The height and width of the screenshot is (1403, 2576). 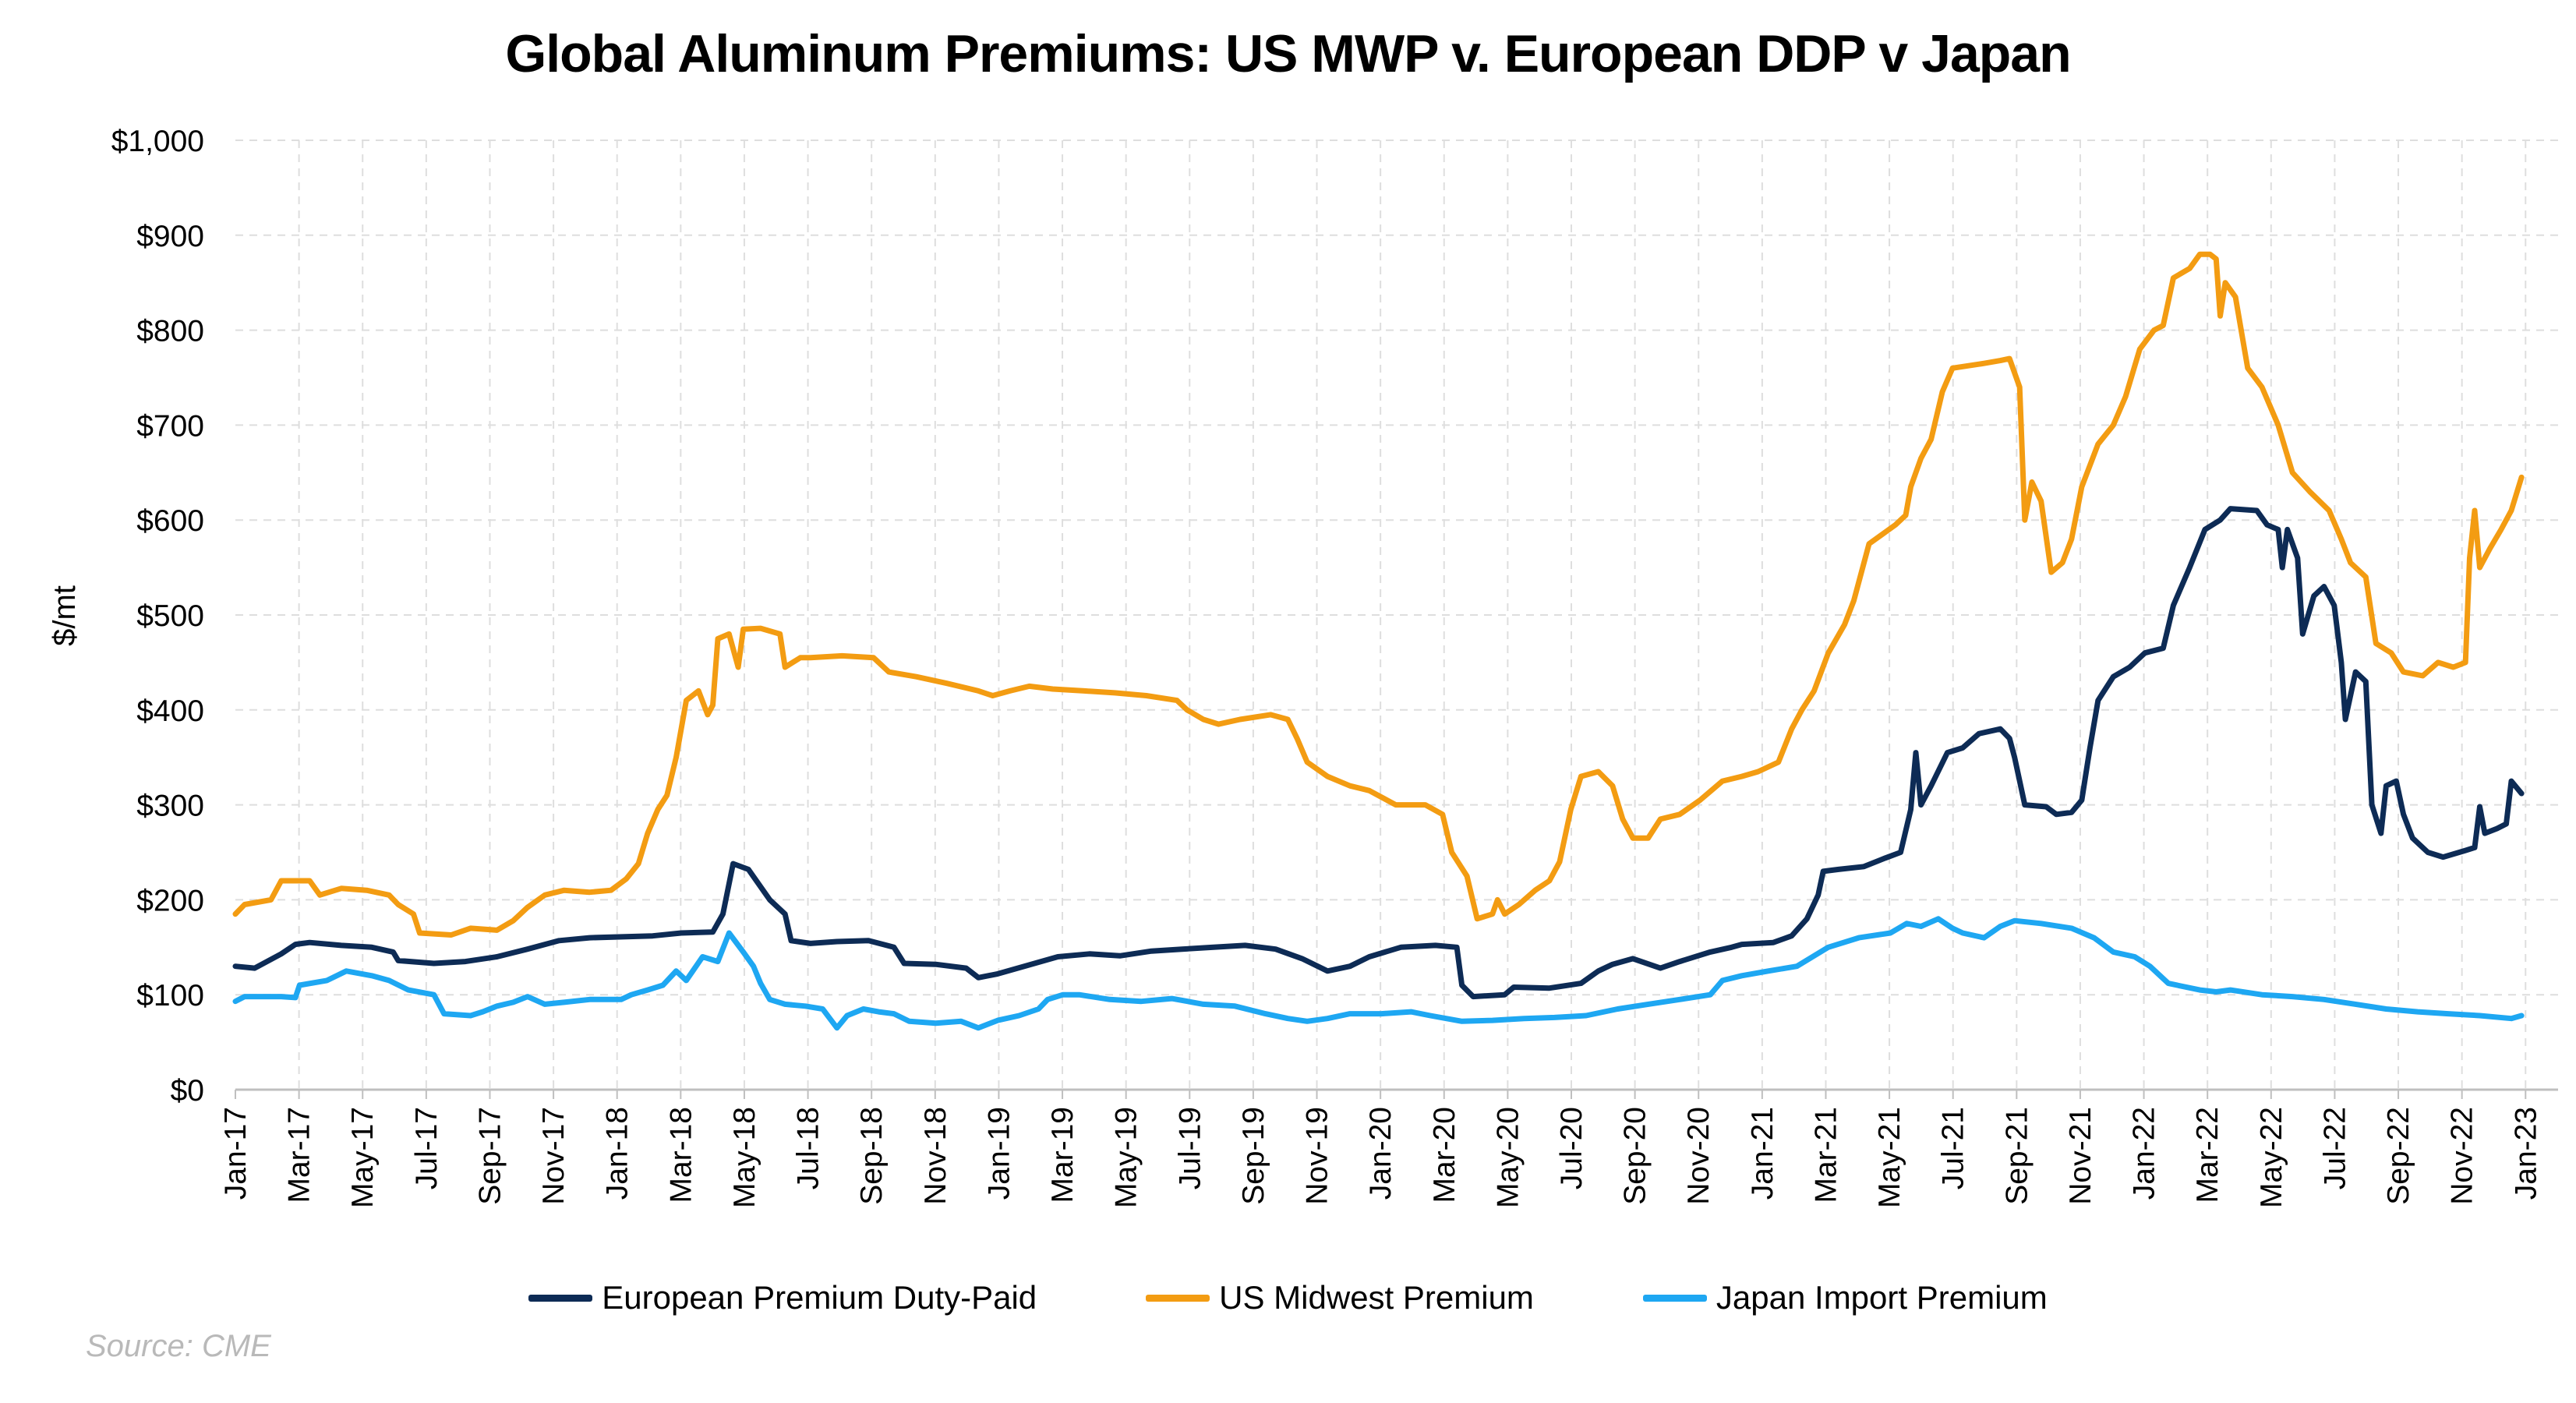 What do you see at coordinates (1882, 1297) in the screenshot?
I see `legend-label-japan: Japan Import Premium` at bounding box center [1882, 1297].